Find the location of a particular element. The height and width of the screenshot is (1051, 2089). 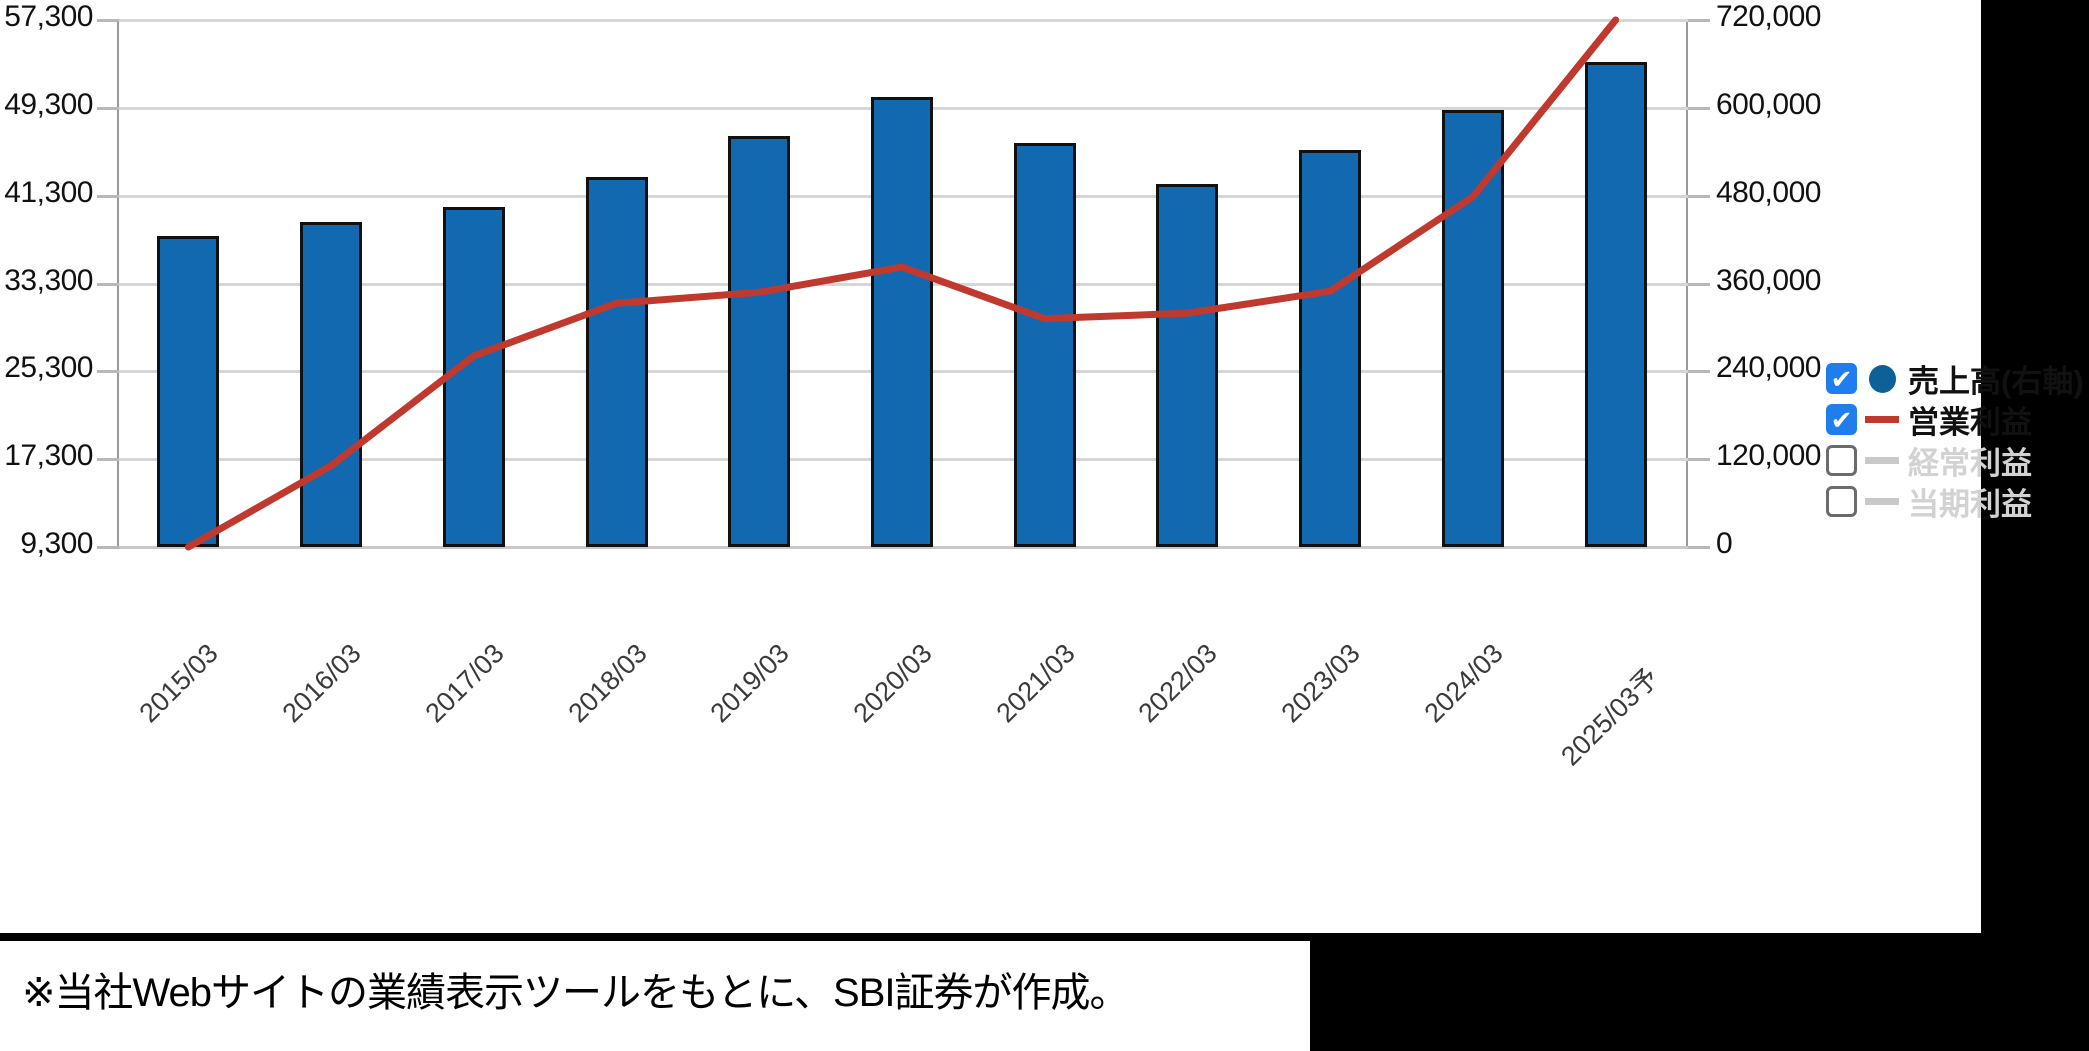

right-axis-tick-label: 120,000 is located at coordinates (1768, 456).